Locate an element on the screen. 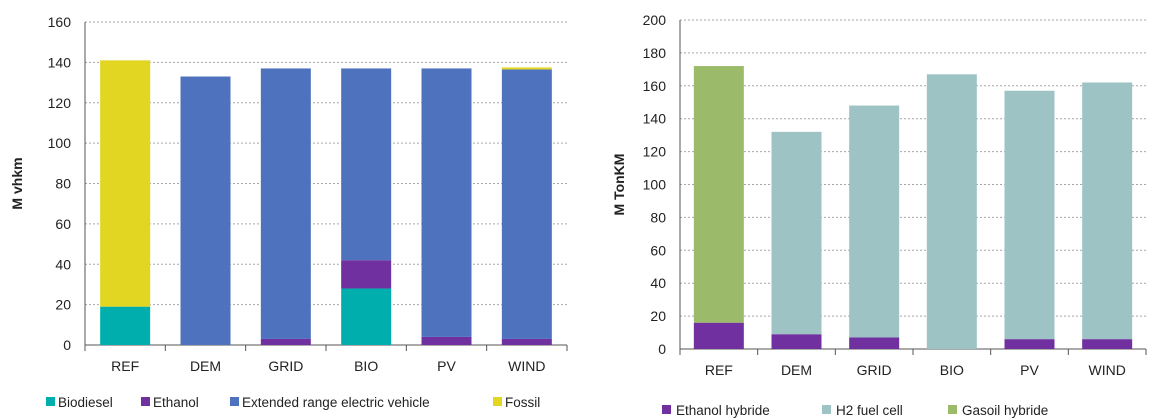 This screenshot has width=1154, height=418. legend-label: H2 fuel cell is located at coordinates (869, 410).